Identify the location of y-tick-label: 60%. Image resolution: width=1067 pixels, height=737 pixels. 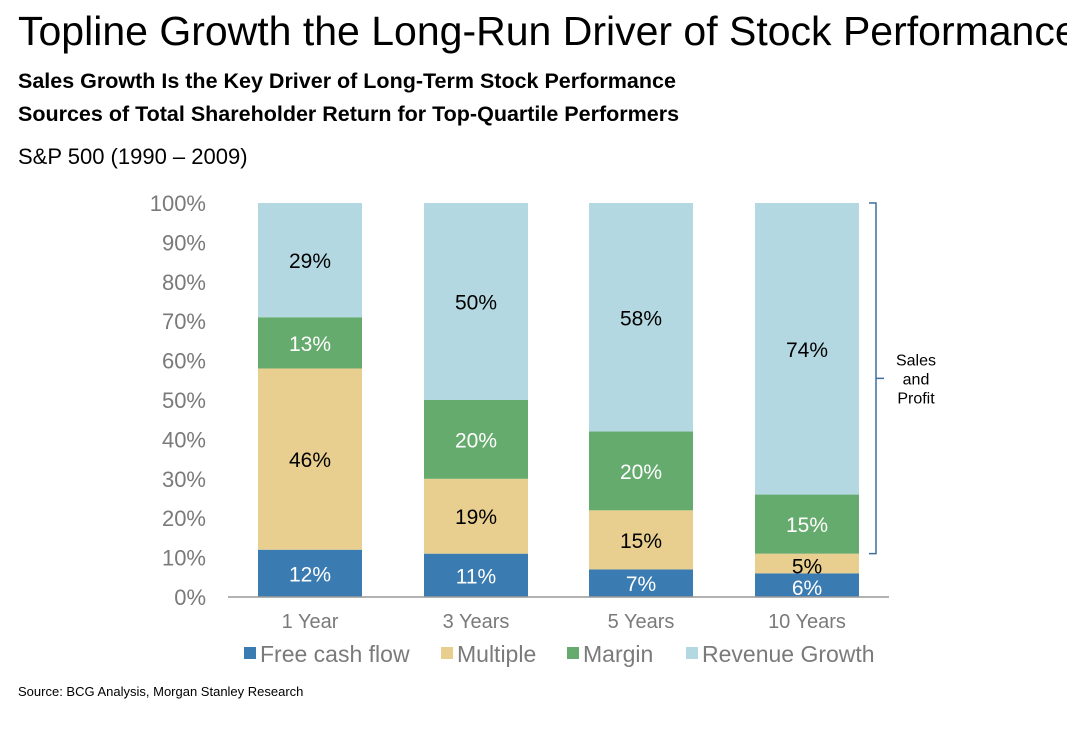
(184, 361).